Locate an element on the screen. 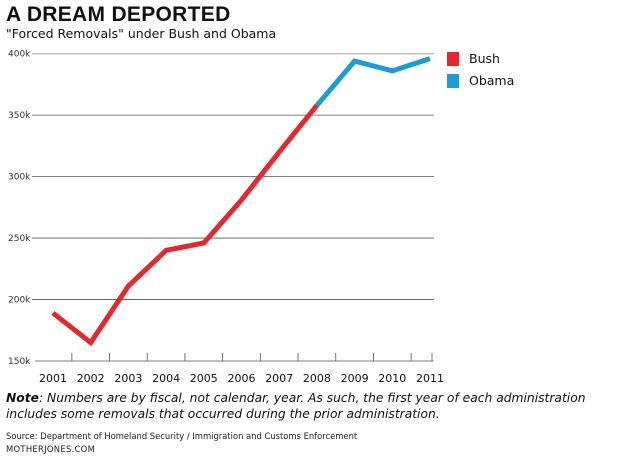 This screenshot has width=630, height=458. legend-swatch-bush is located at coordinates (453, 58).